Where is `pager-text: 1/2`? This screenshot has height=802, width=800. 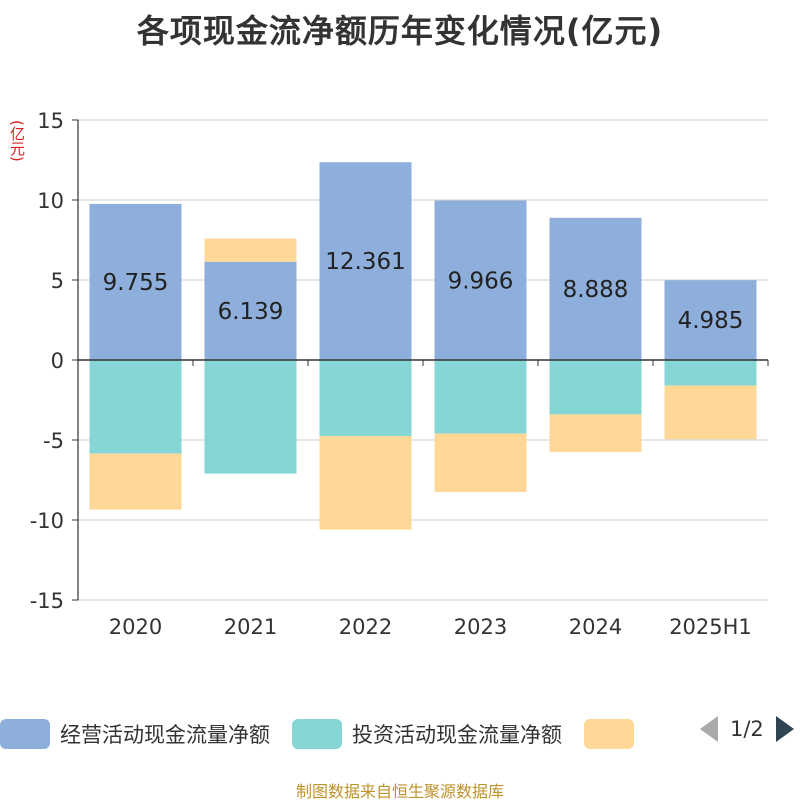
pager-text: 1/2 is located at coordinates (747, 729).